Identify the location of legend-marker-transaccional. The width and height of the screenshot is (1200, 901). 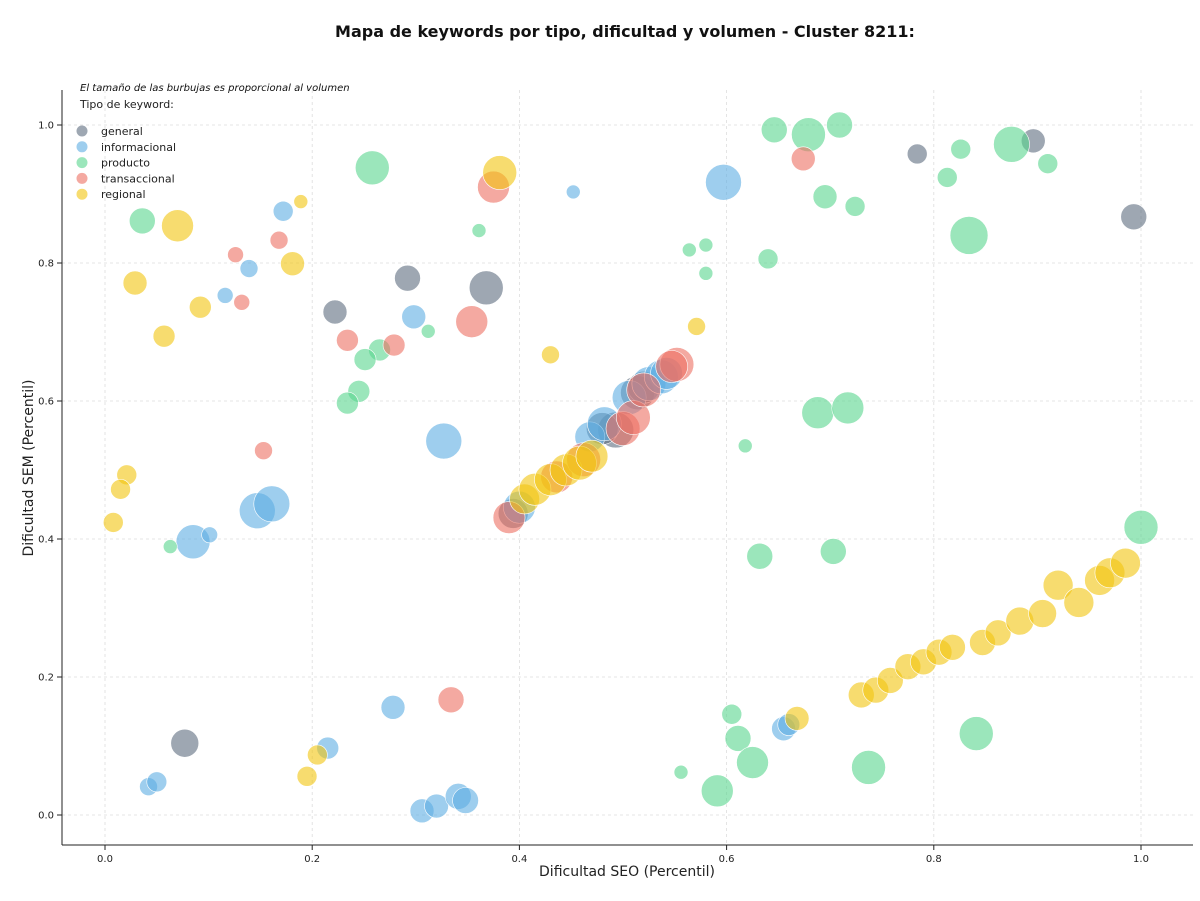
(82, 178).